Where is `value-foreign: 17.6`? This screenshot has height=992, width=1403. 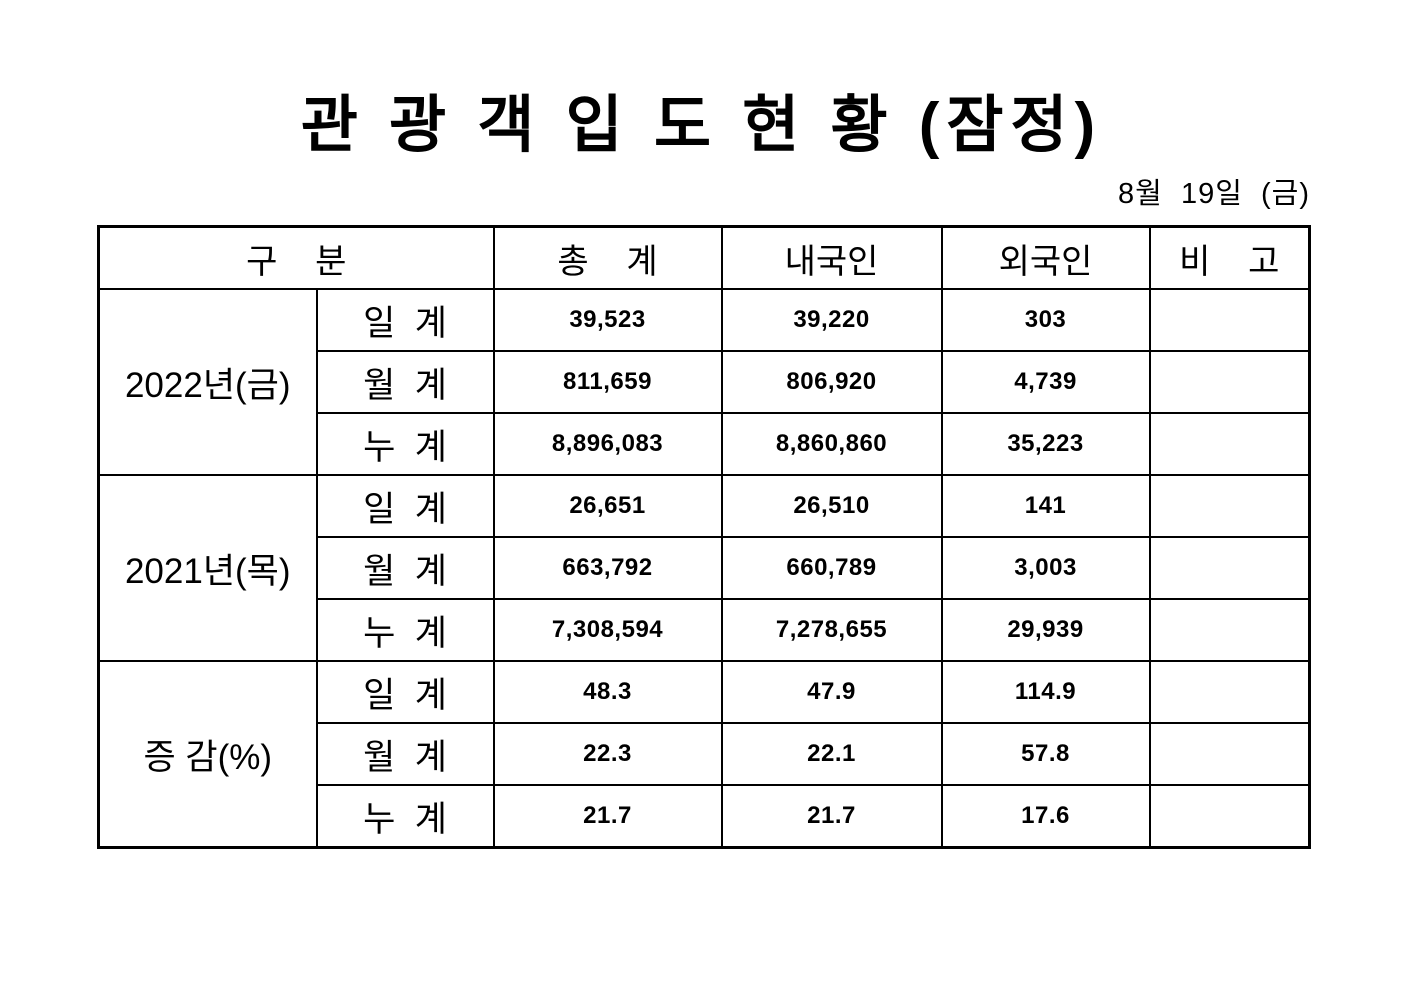
value-foreign: 17.6 is located at coordinates (1045, 816).